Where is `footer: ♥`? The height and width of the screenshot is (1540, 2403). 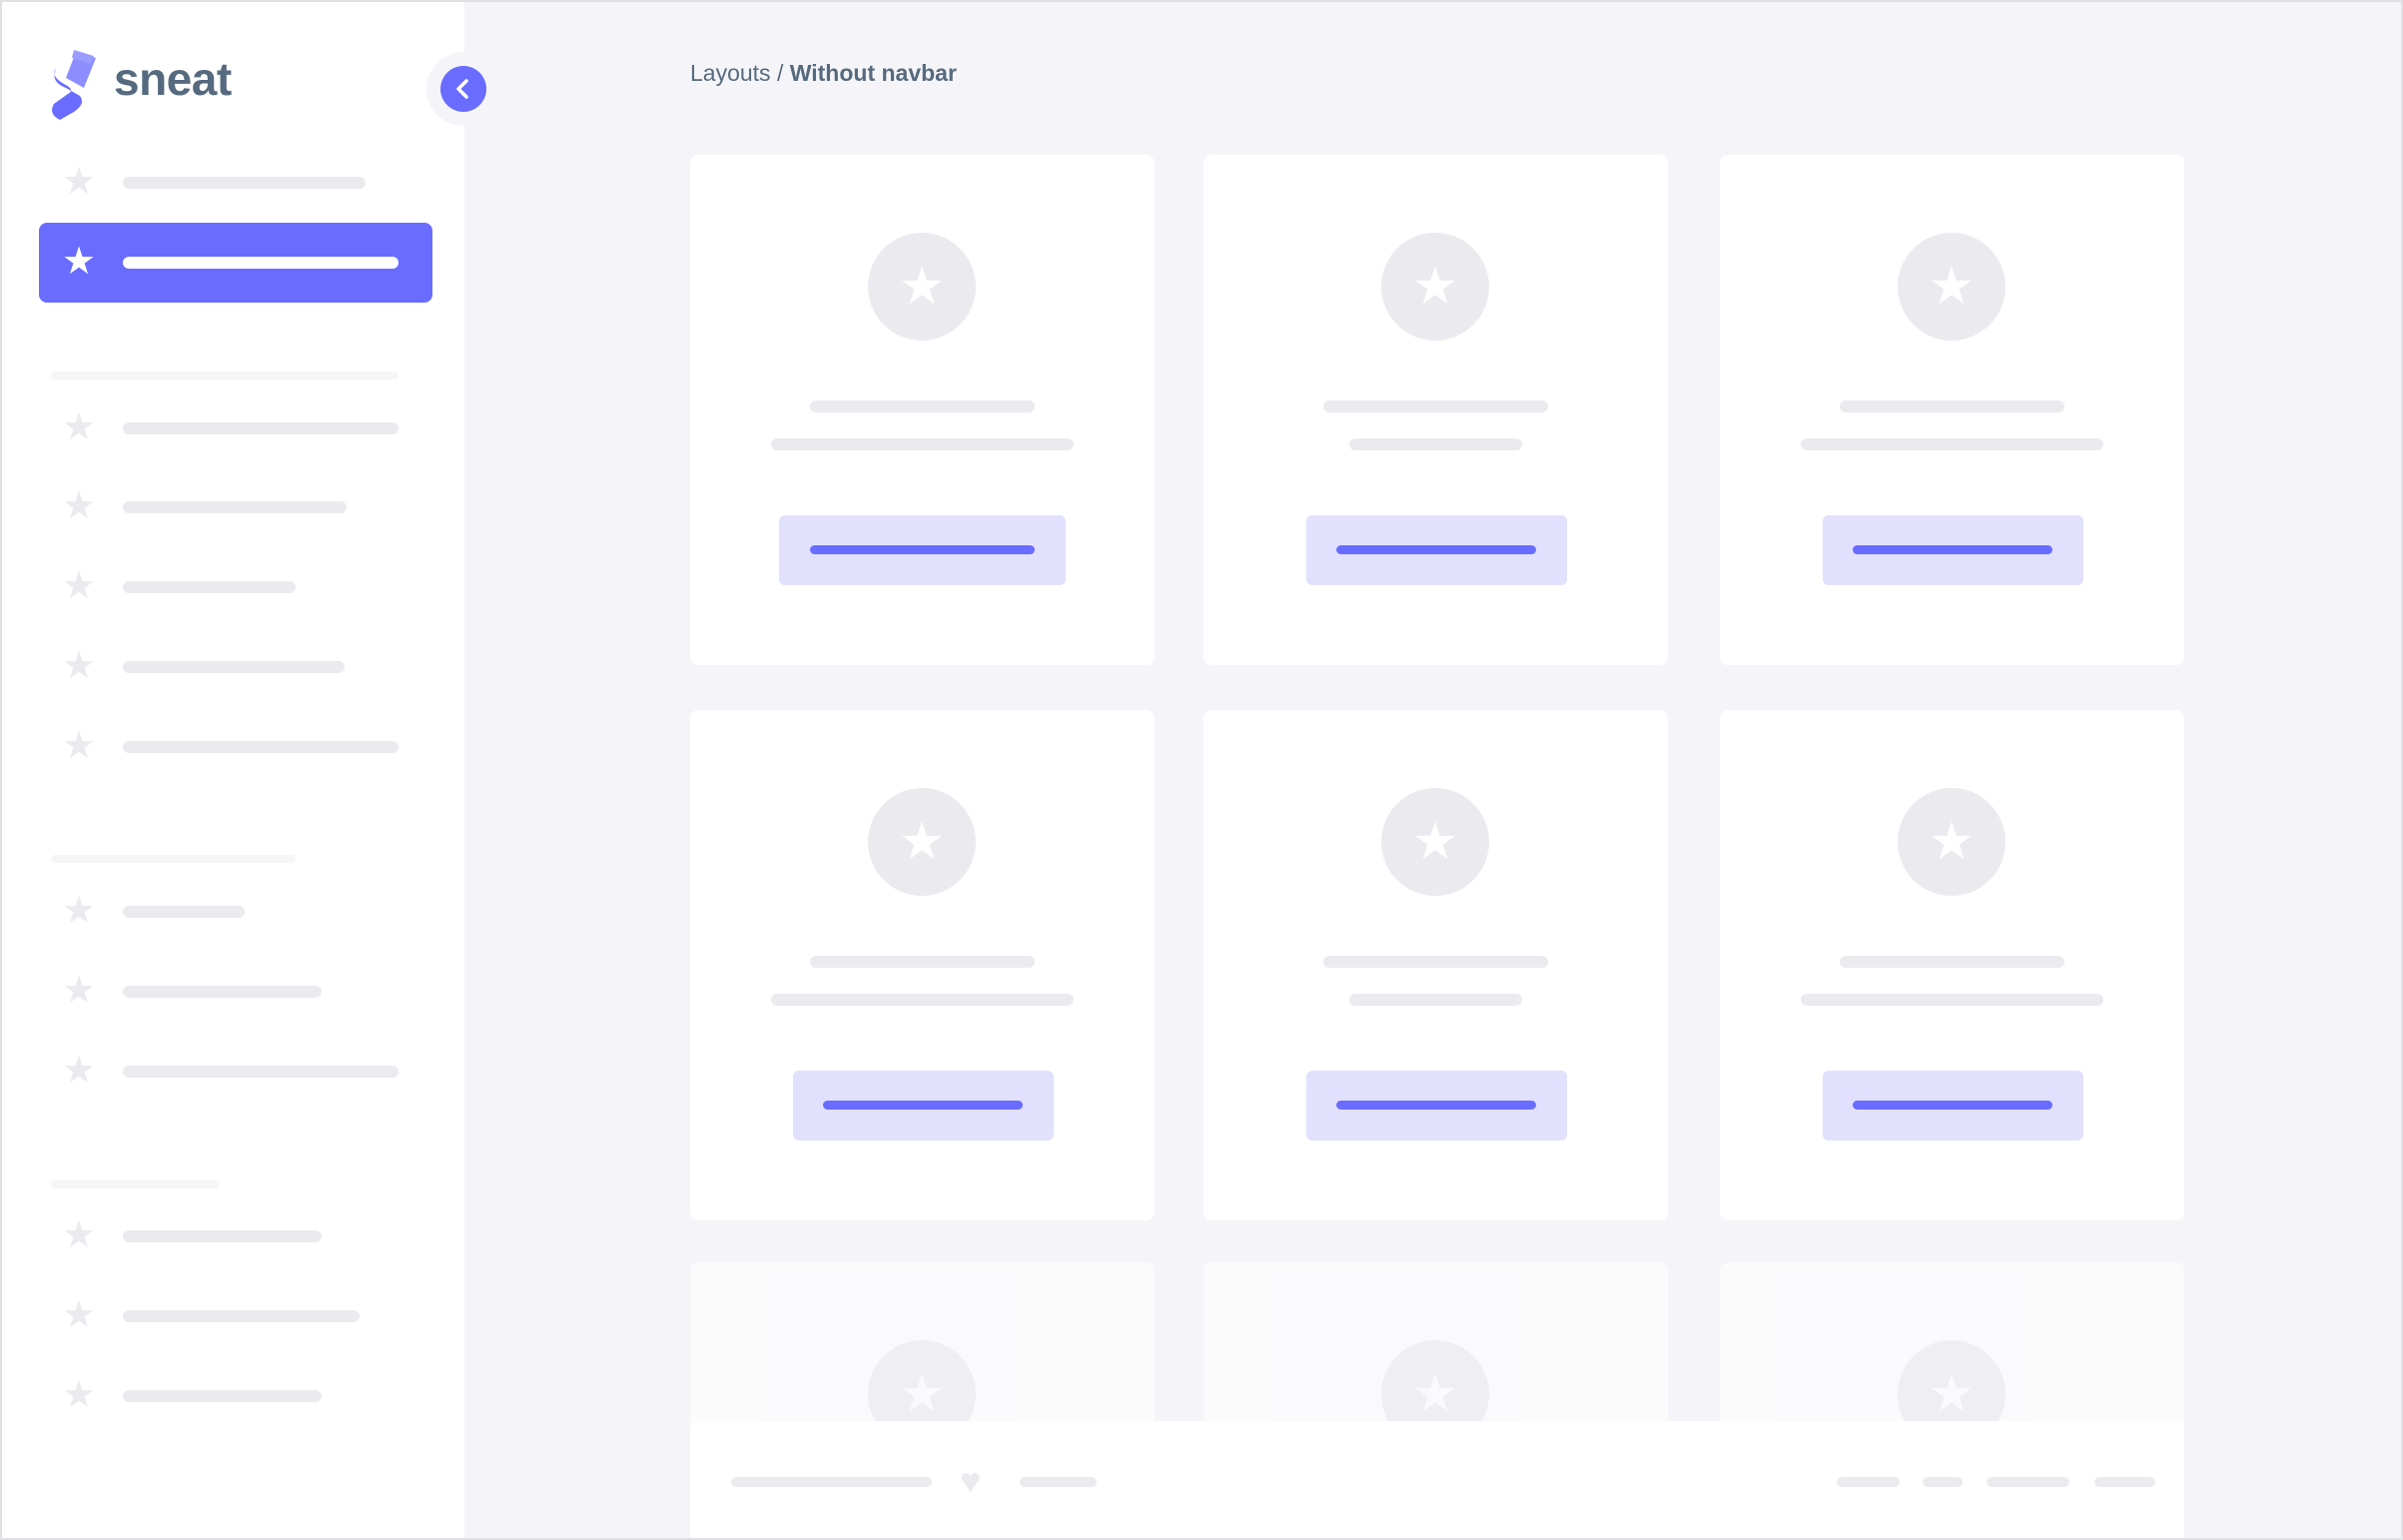
footer: ♥ is located at coordinates (1437, 1479).